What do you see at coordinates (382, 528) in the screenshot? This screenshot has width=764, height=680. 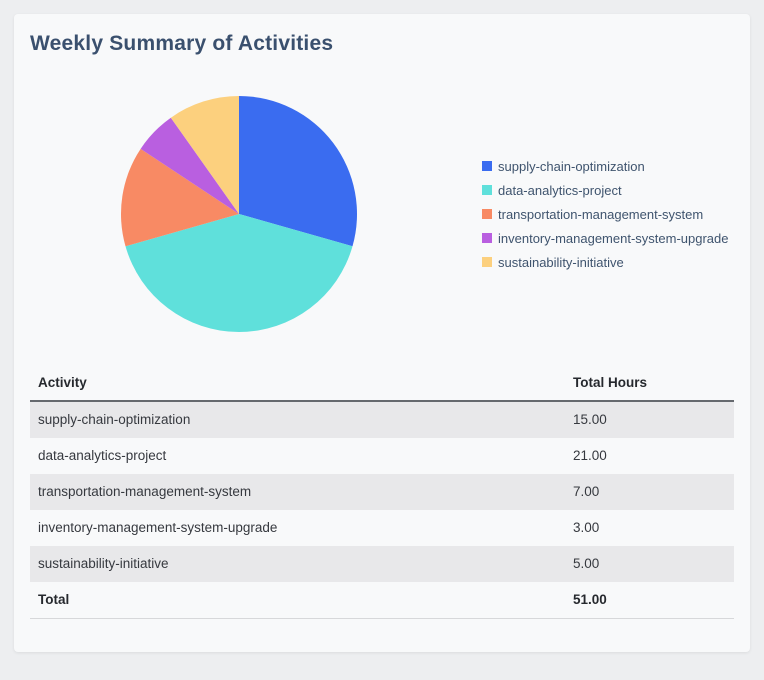 I see `table-row: inventory-management-system-upgrade 3.00` at bounding box center [382, 528].